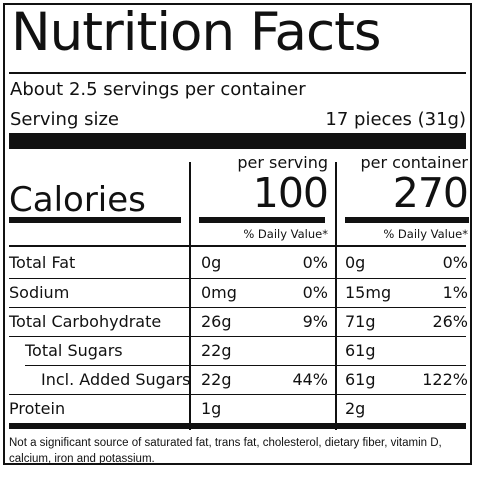 Image resolution: width=478 pixels, height=478 pixels. I want to click on nutrient-name-added-sugars: Incl. Added Sugars, so click(116, 379).